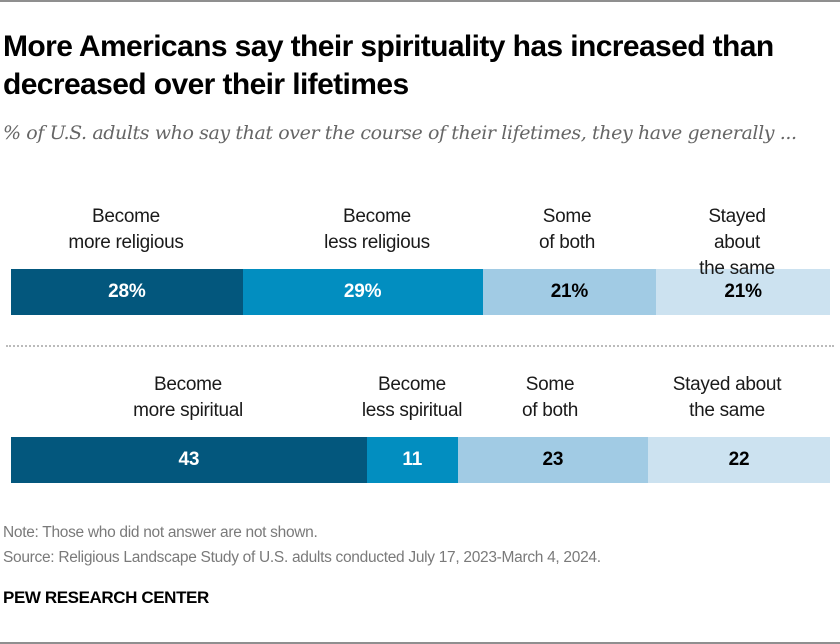 This screenshot has width=840, height=644. I want to click on data-label: 23, so click(553, 459).